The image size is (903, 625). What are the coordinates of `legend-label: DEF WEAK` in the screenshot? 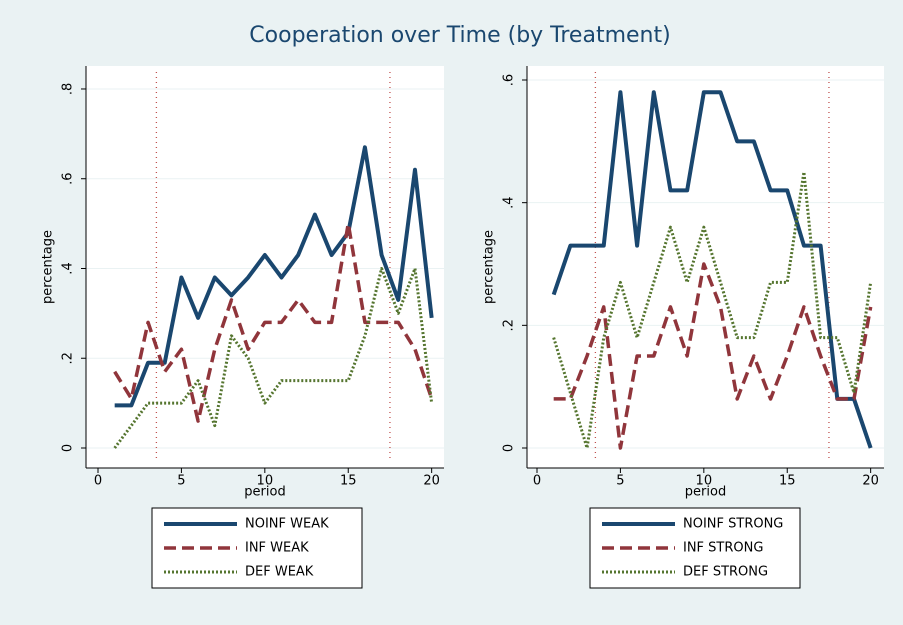 It's located at (279, 572).